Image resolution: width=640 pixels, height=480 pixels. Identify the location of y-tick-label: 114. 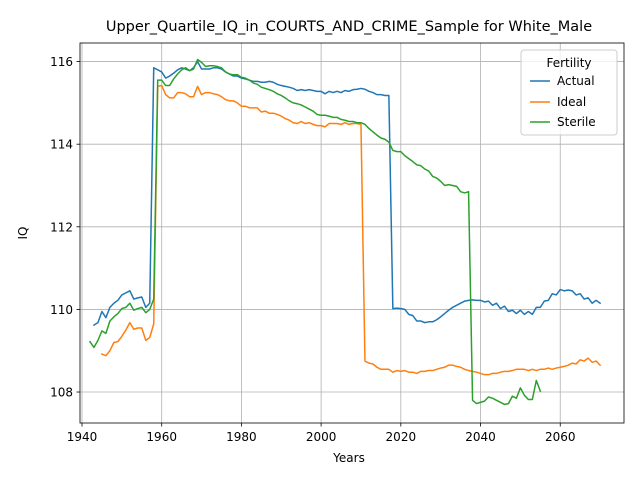
(61, 145).